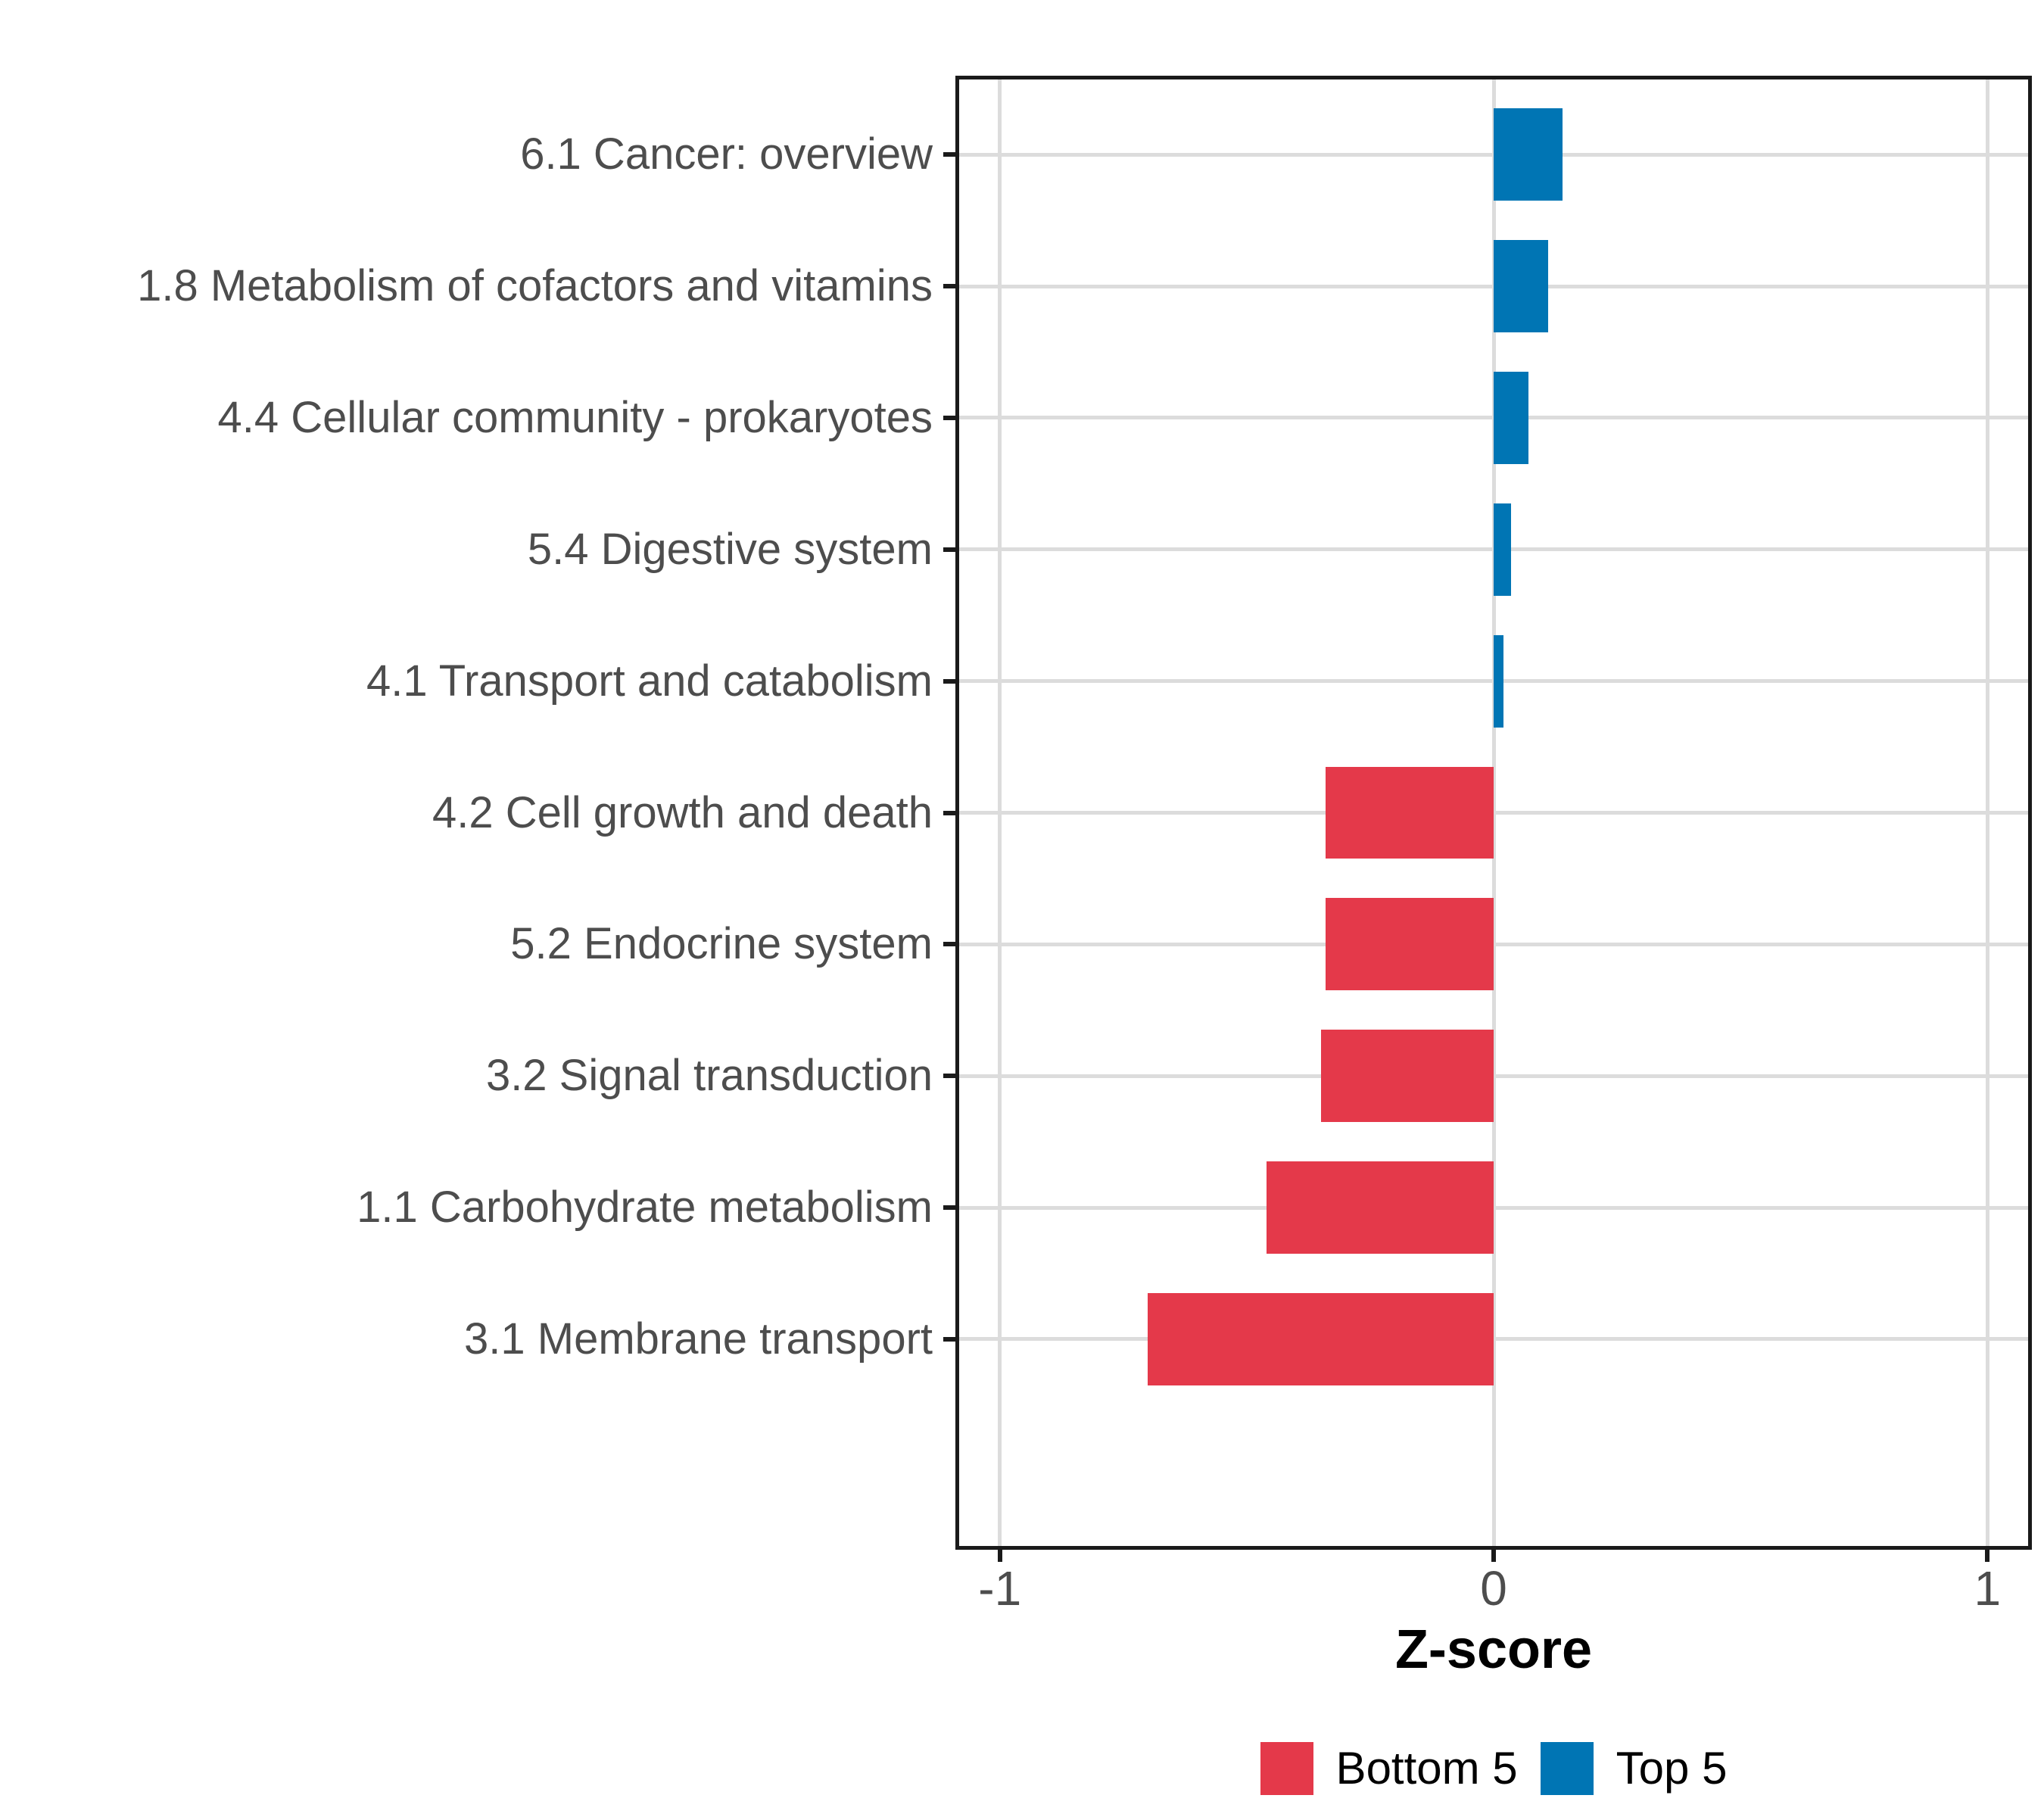  I want to click on y-axis-label: 5.4 Digestive system, so click(730, 549).